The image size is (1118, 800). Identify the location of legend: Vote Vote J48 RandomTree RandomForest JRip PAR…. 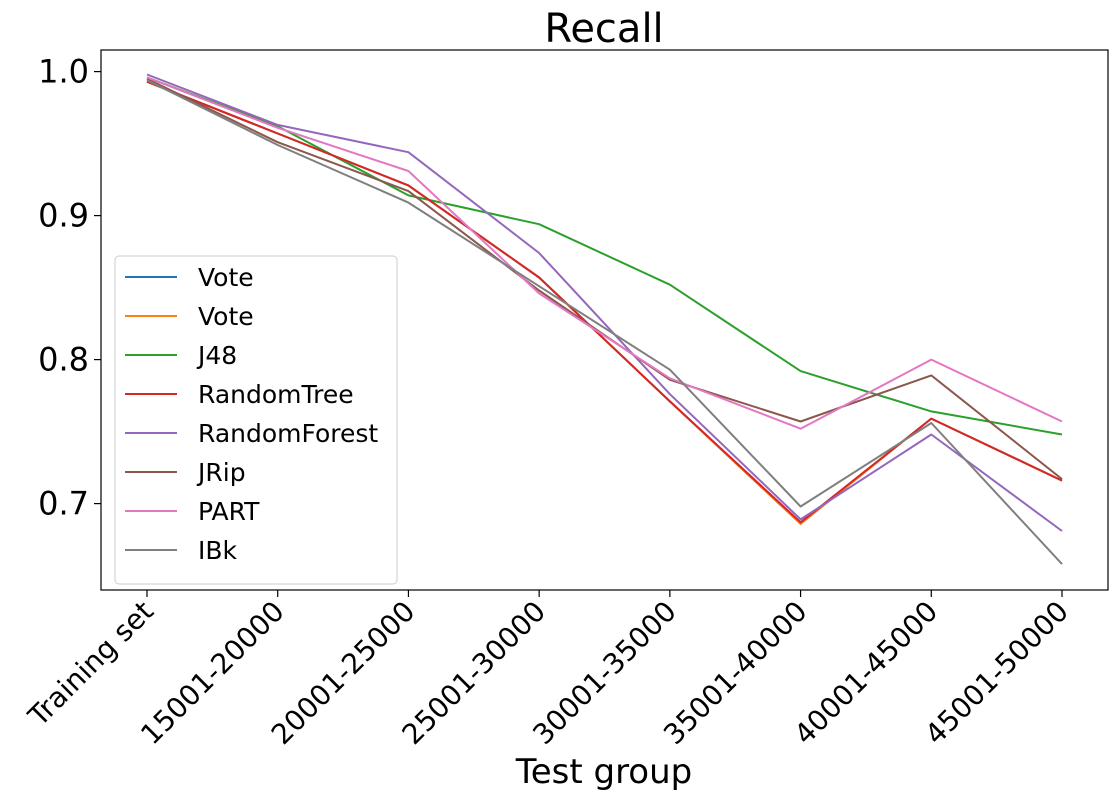
(256, 420).